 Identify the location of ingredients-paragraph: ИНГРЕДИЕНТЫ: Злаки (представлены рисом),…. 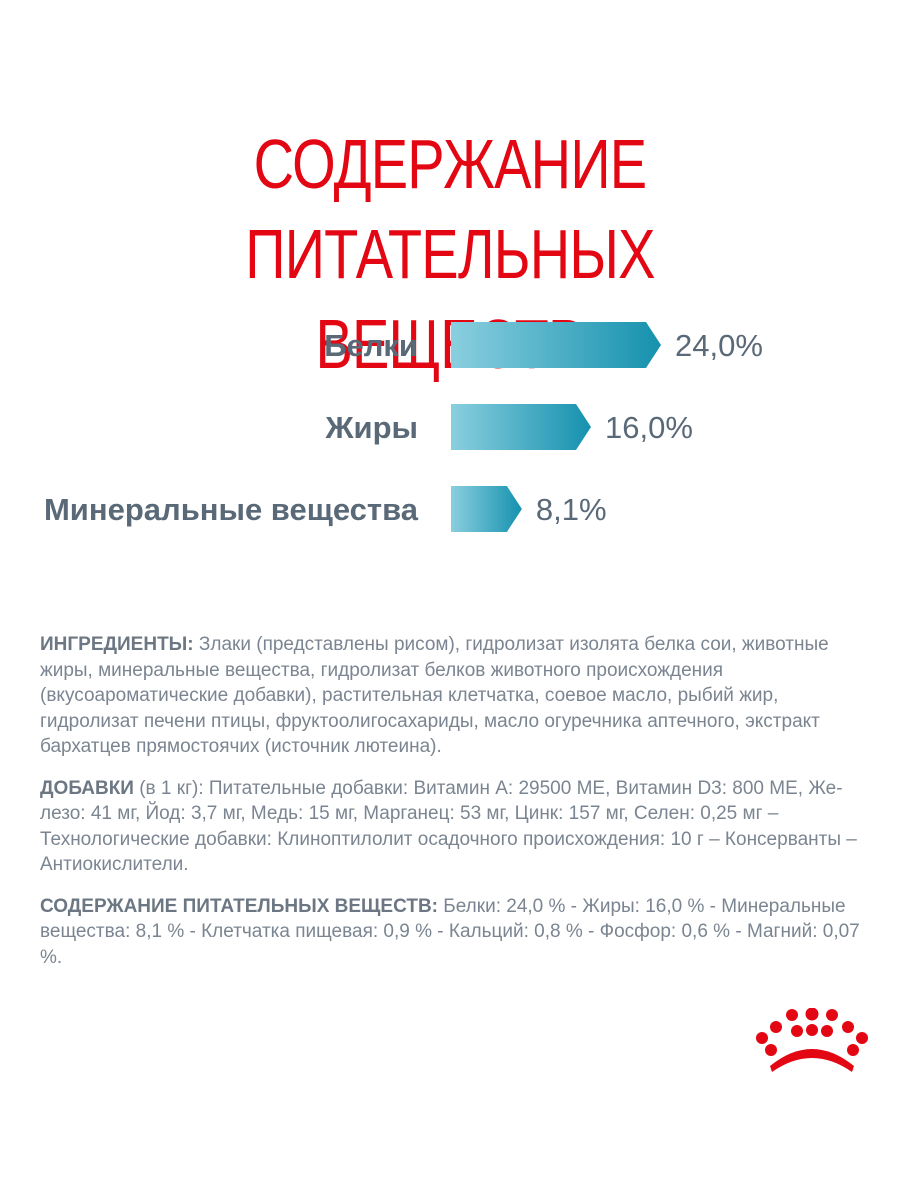
(450, 696).